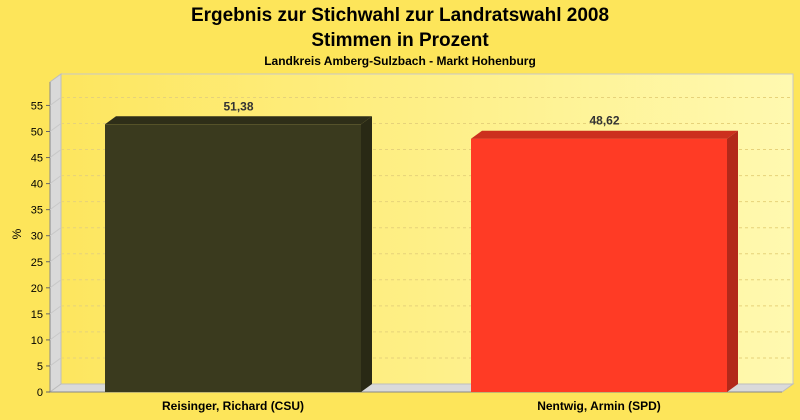 Image resolution: width=800 pixels, height=420 pixels. I want to click on plot-side-wall, so click(55, 233).